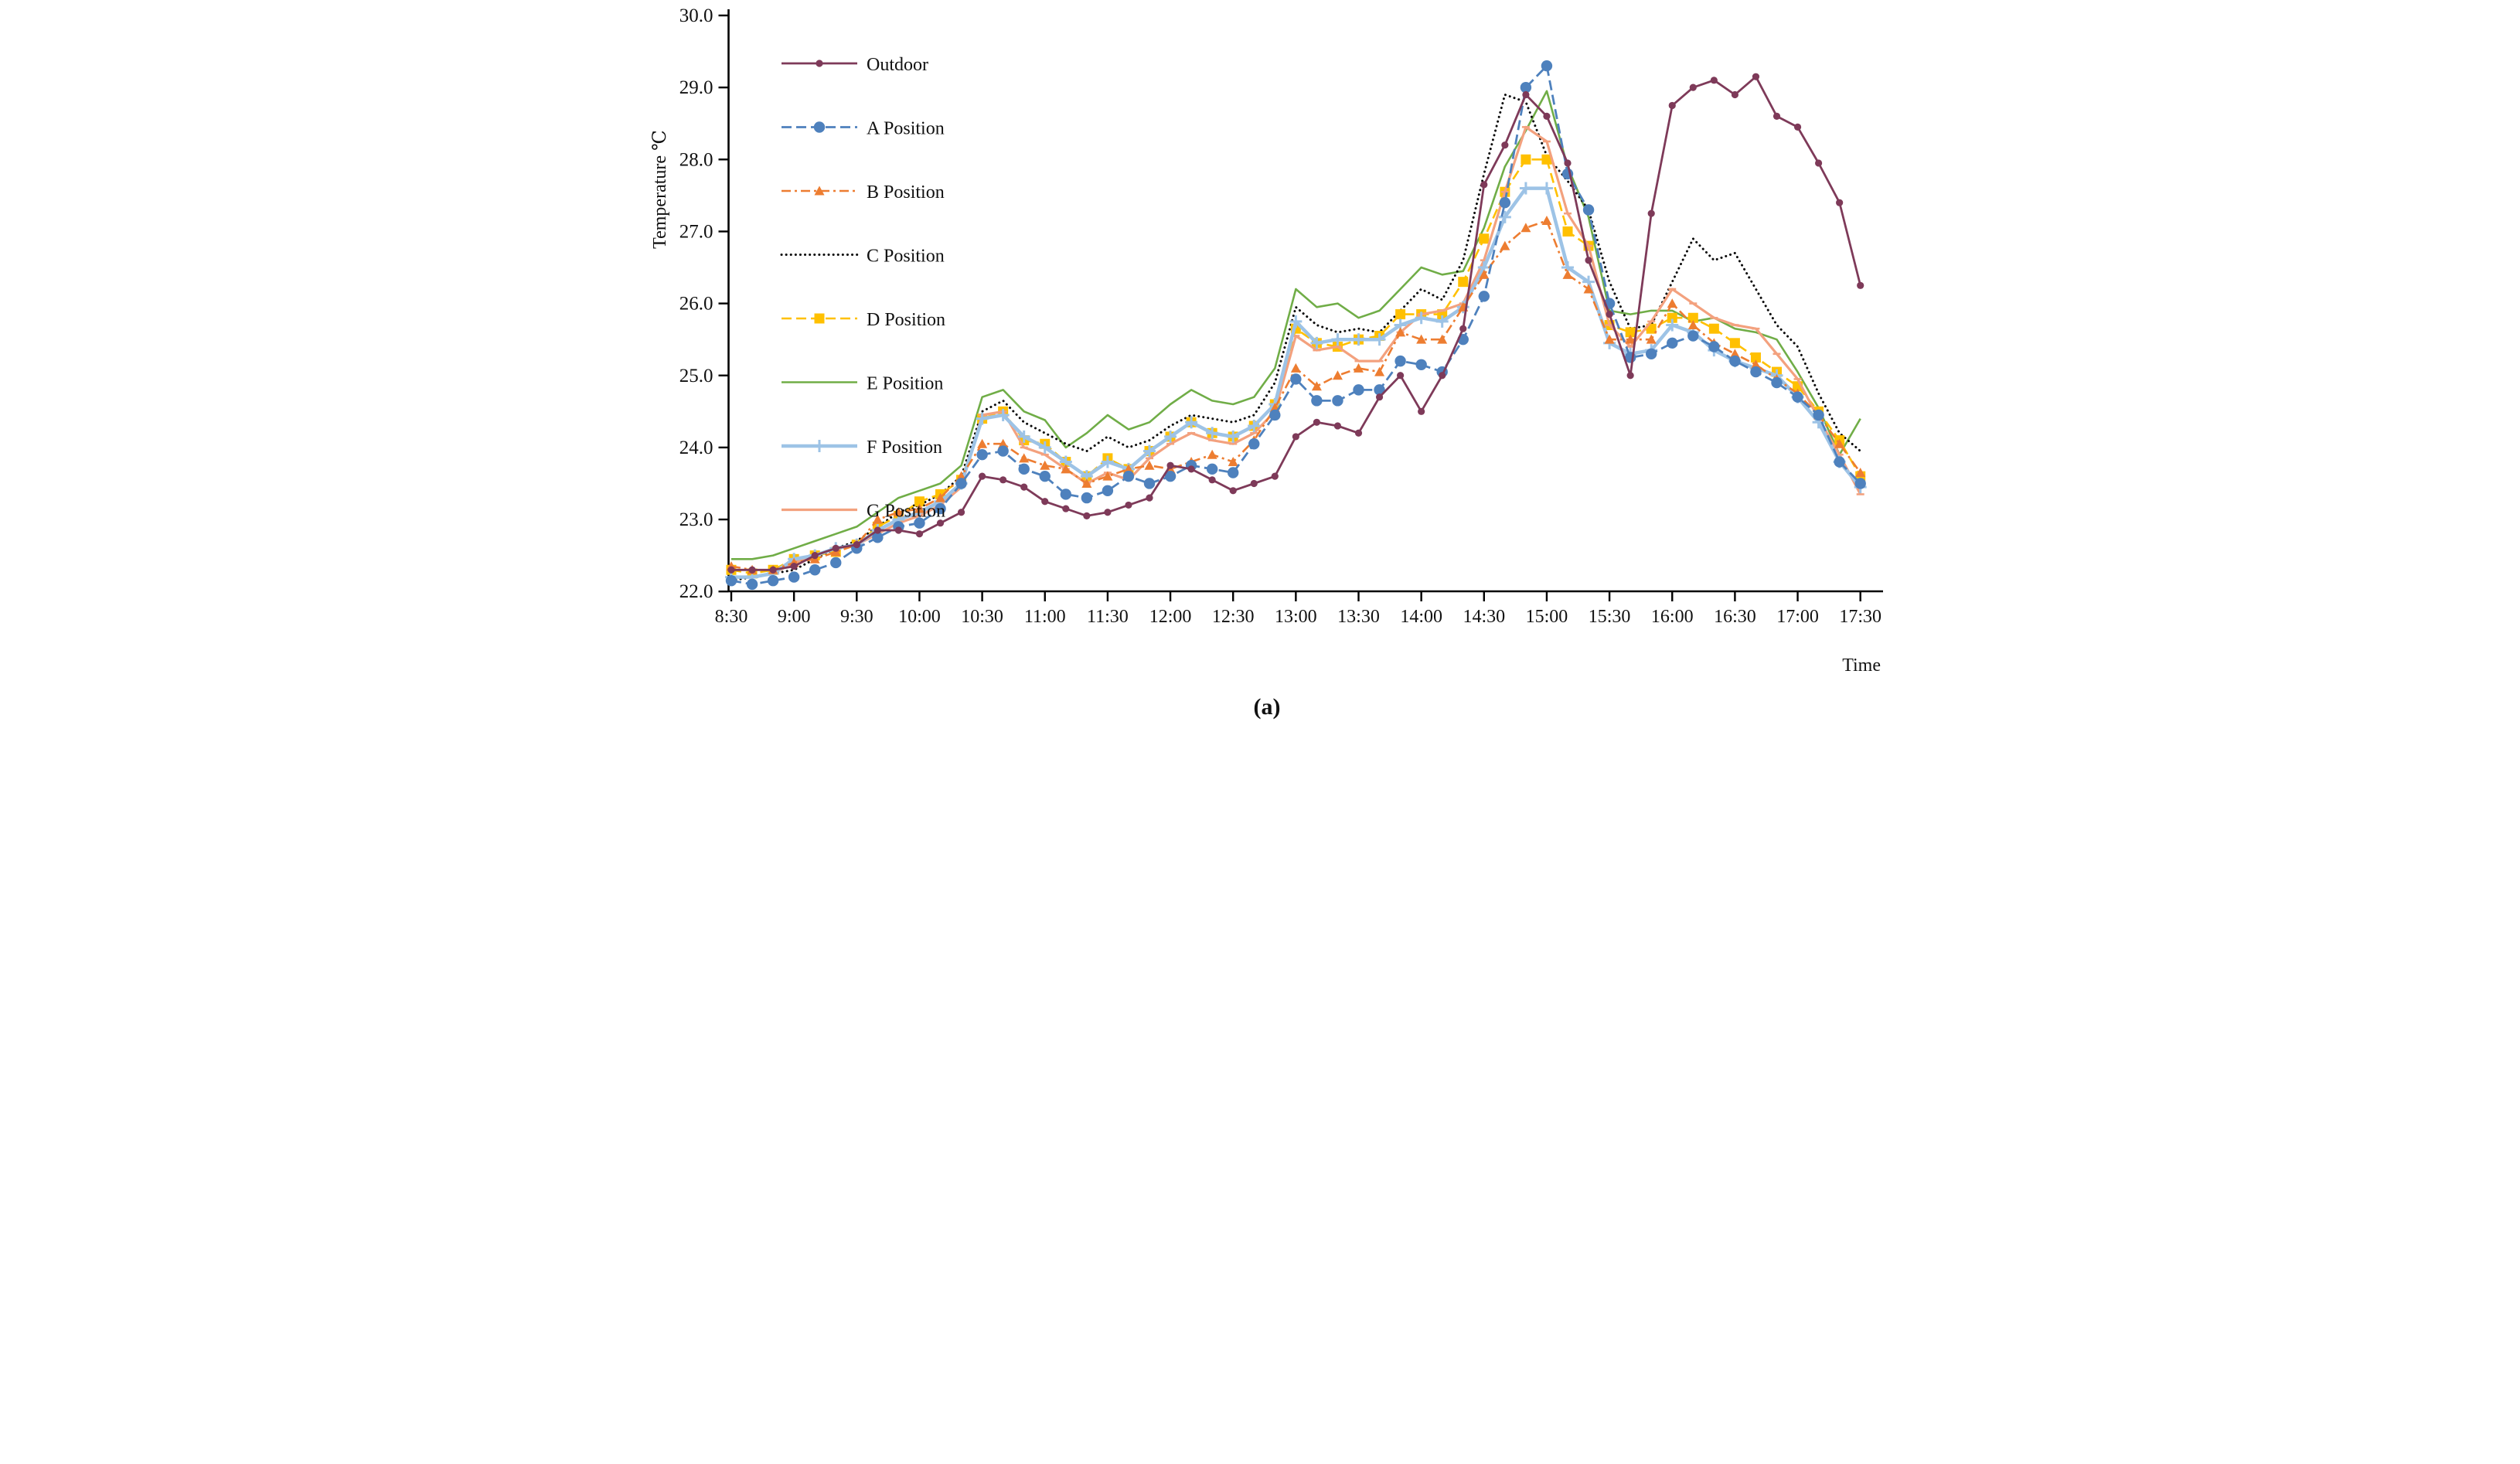 This screenshot has width=2520, height=1464. What do you see at coordinates (905, 384) in the screenshot?
I see `legend-label-e-position: E Position` at bounding box center [905, 384].